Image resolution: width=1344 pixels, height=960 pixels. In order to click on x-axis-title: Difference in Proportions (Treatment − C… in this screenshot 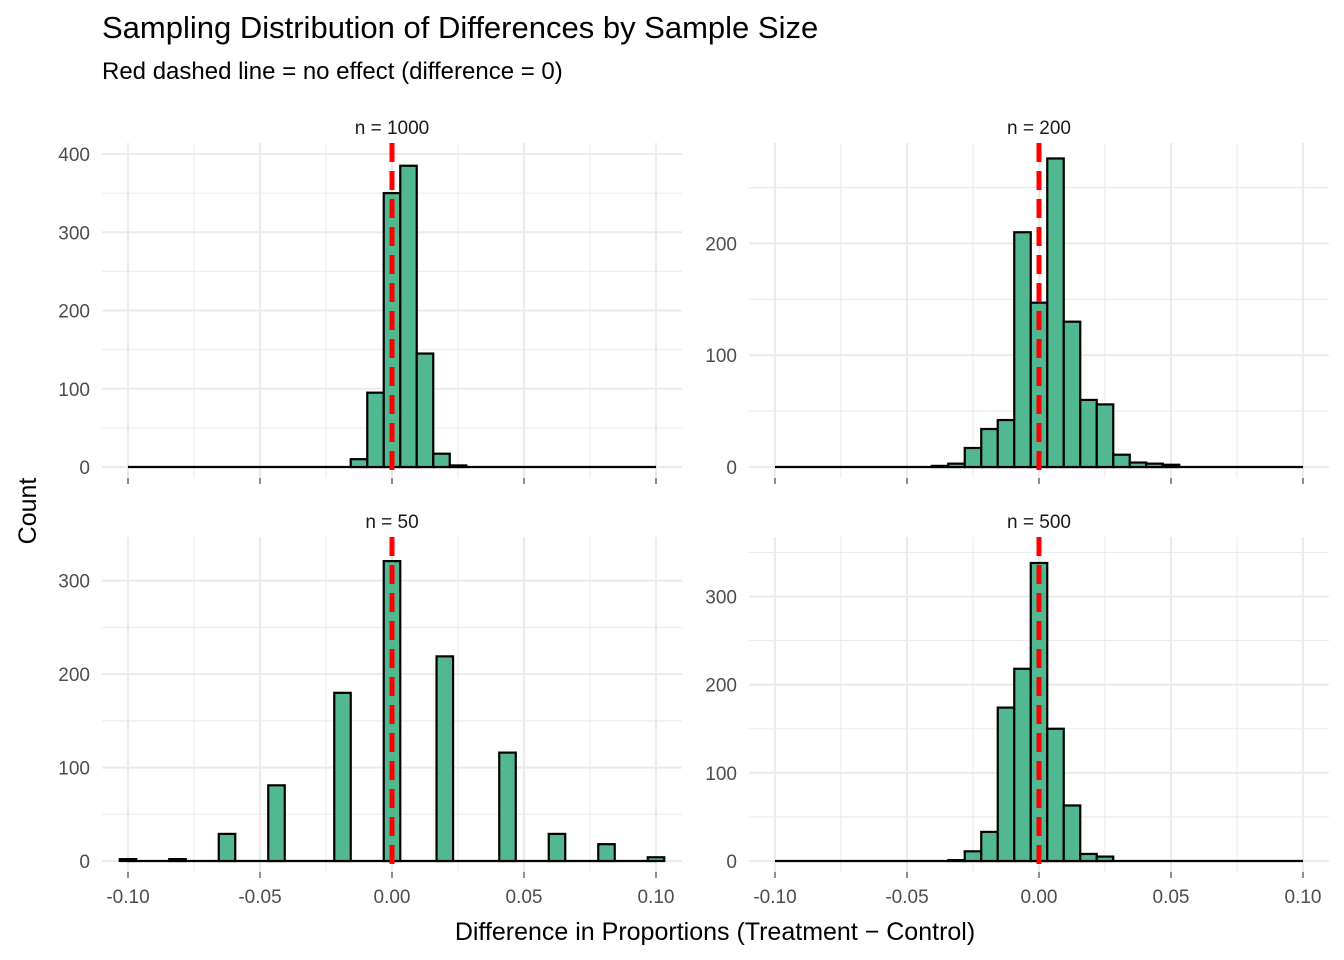, I will do `click(715, 932)`.